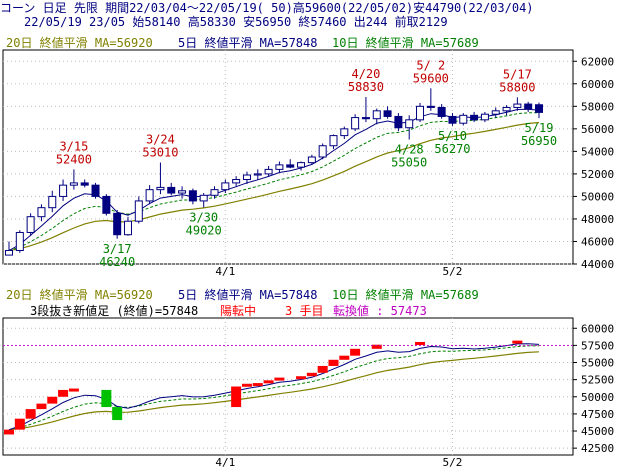 This screenshot has width=624, height=475. I want to click on y-tick-label: 57500, so click(597, 345).